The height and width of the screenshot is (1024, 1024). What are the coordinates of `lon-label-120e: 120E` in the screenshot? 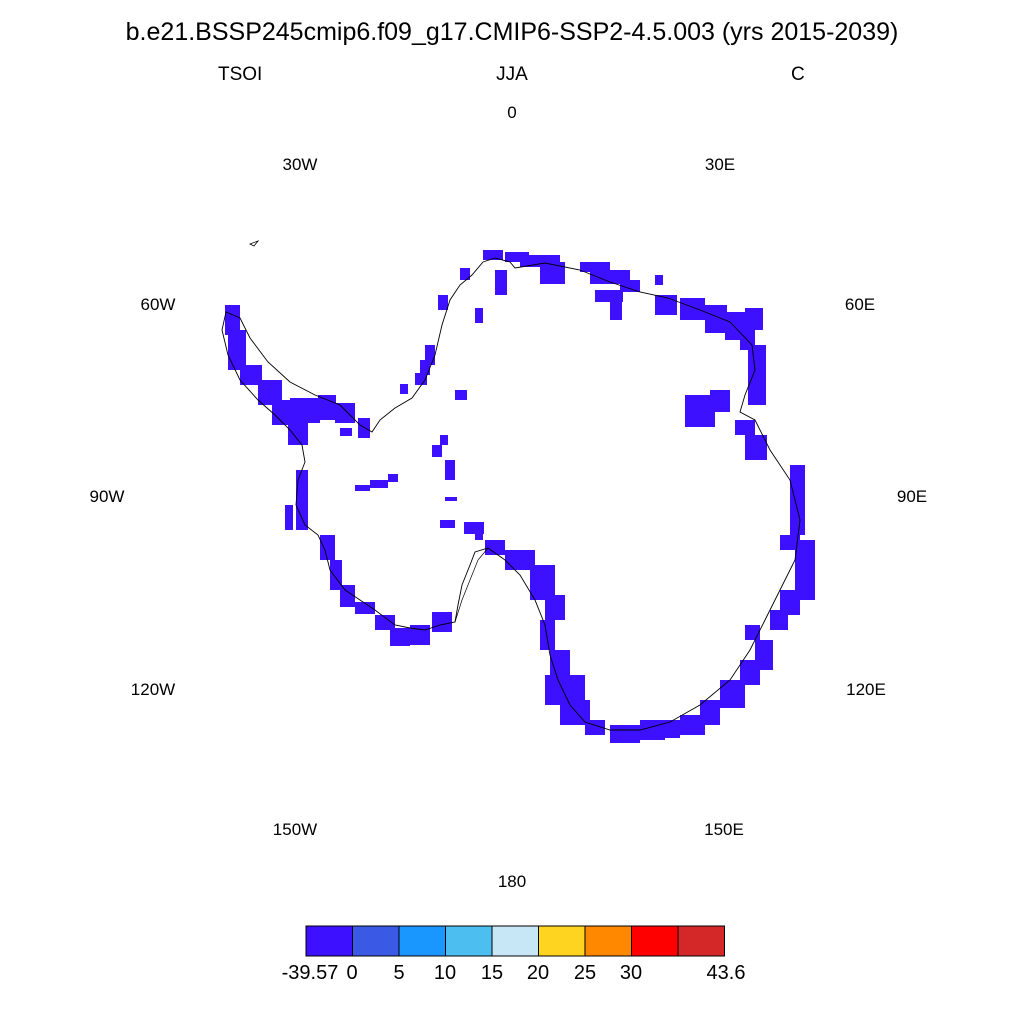 It's located at (866, 689).